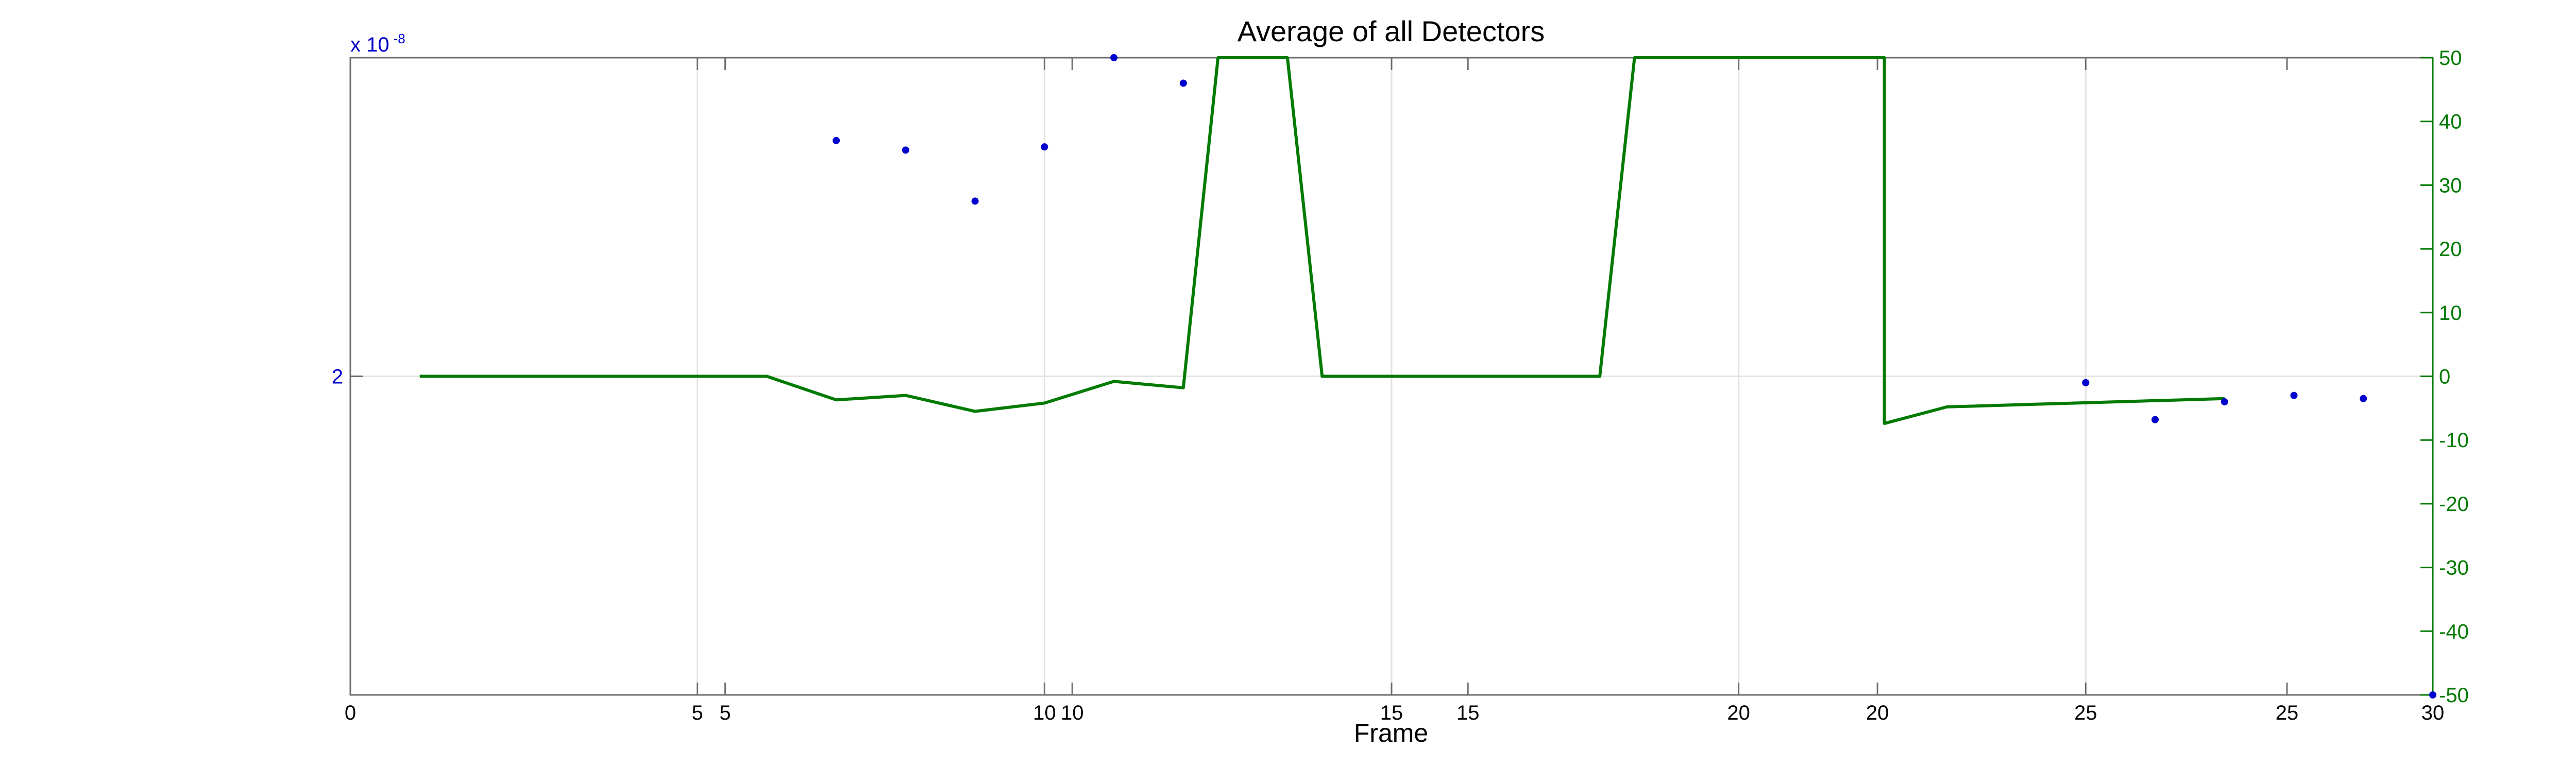 The image size is (2576, 783). What do you see at coordinates (369, 44) in the screenshot?
I see `y-left-exponent-base: x 10` at bounding box center [369, 44].